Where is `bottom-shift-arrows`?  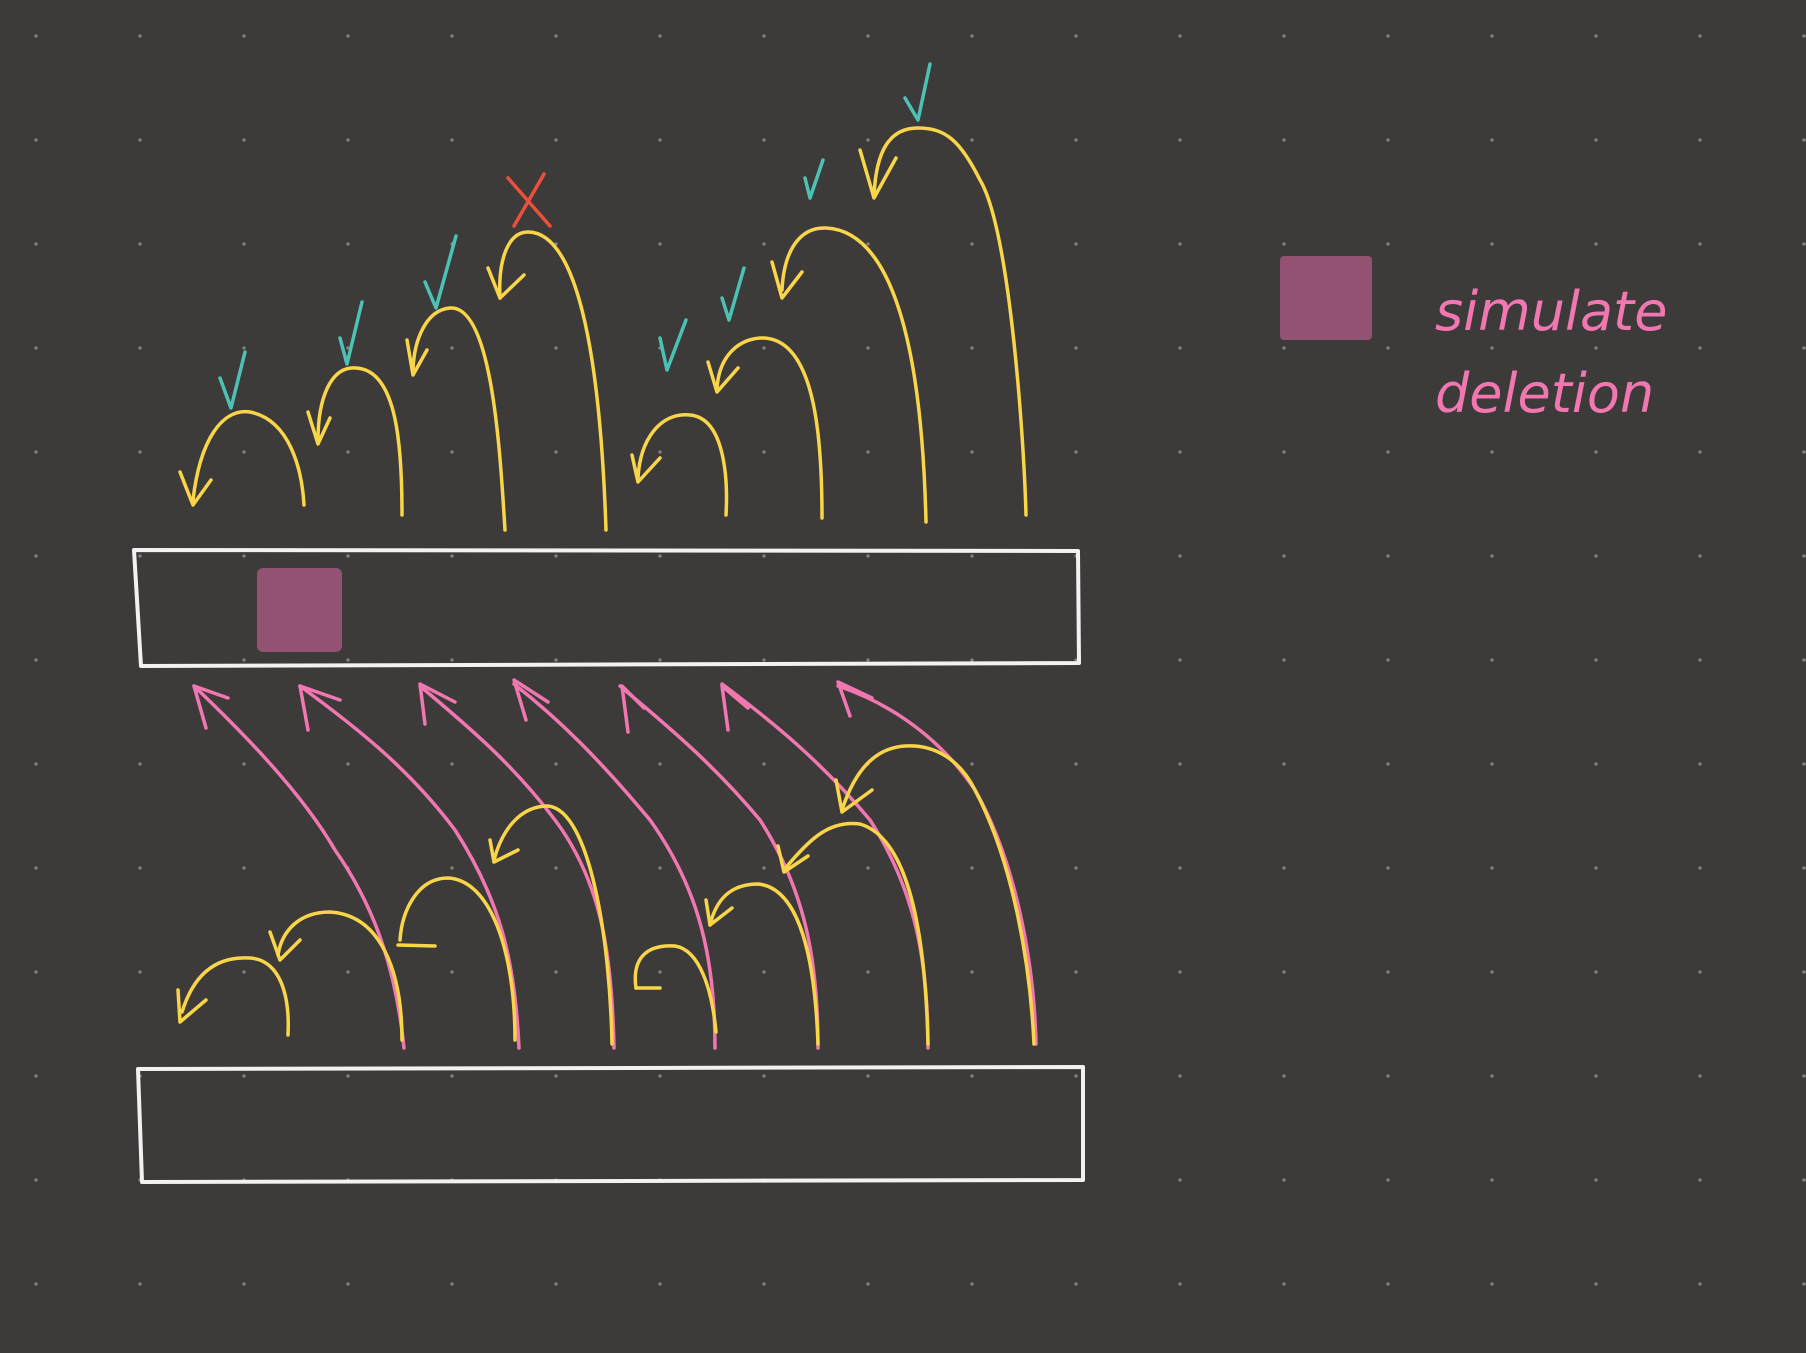 bottom-shift-arrows is located at coordinates (606, 895).